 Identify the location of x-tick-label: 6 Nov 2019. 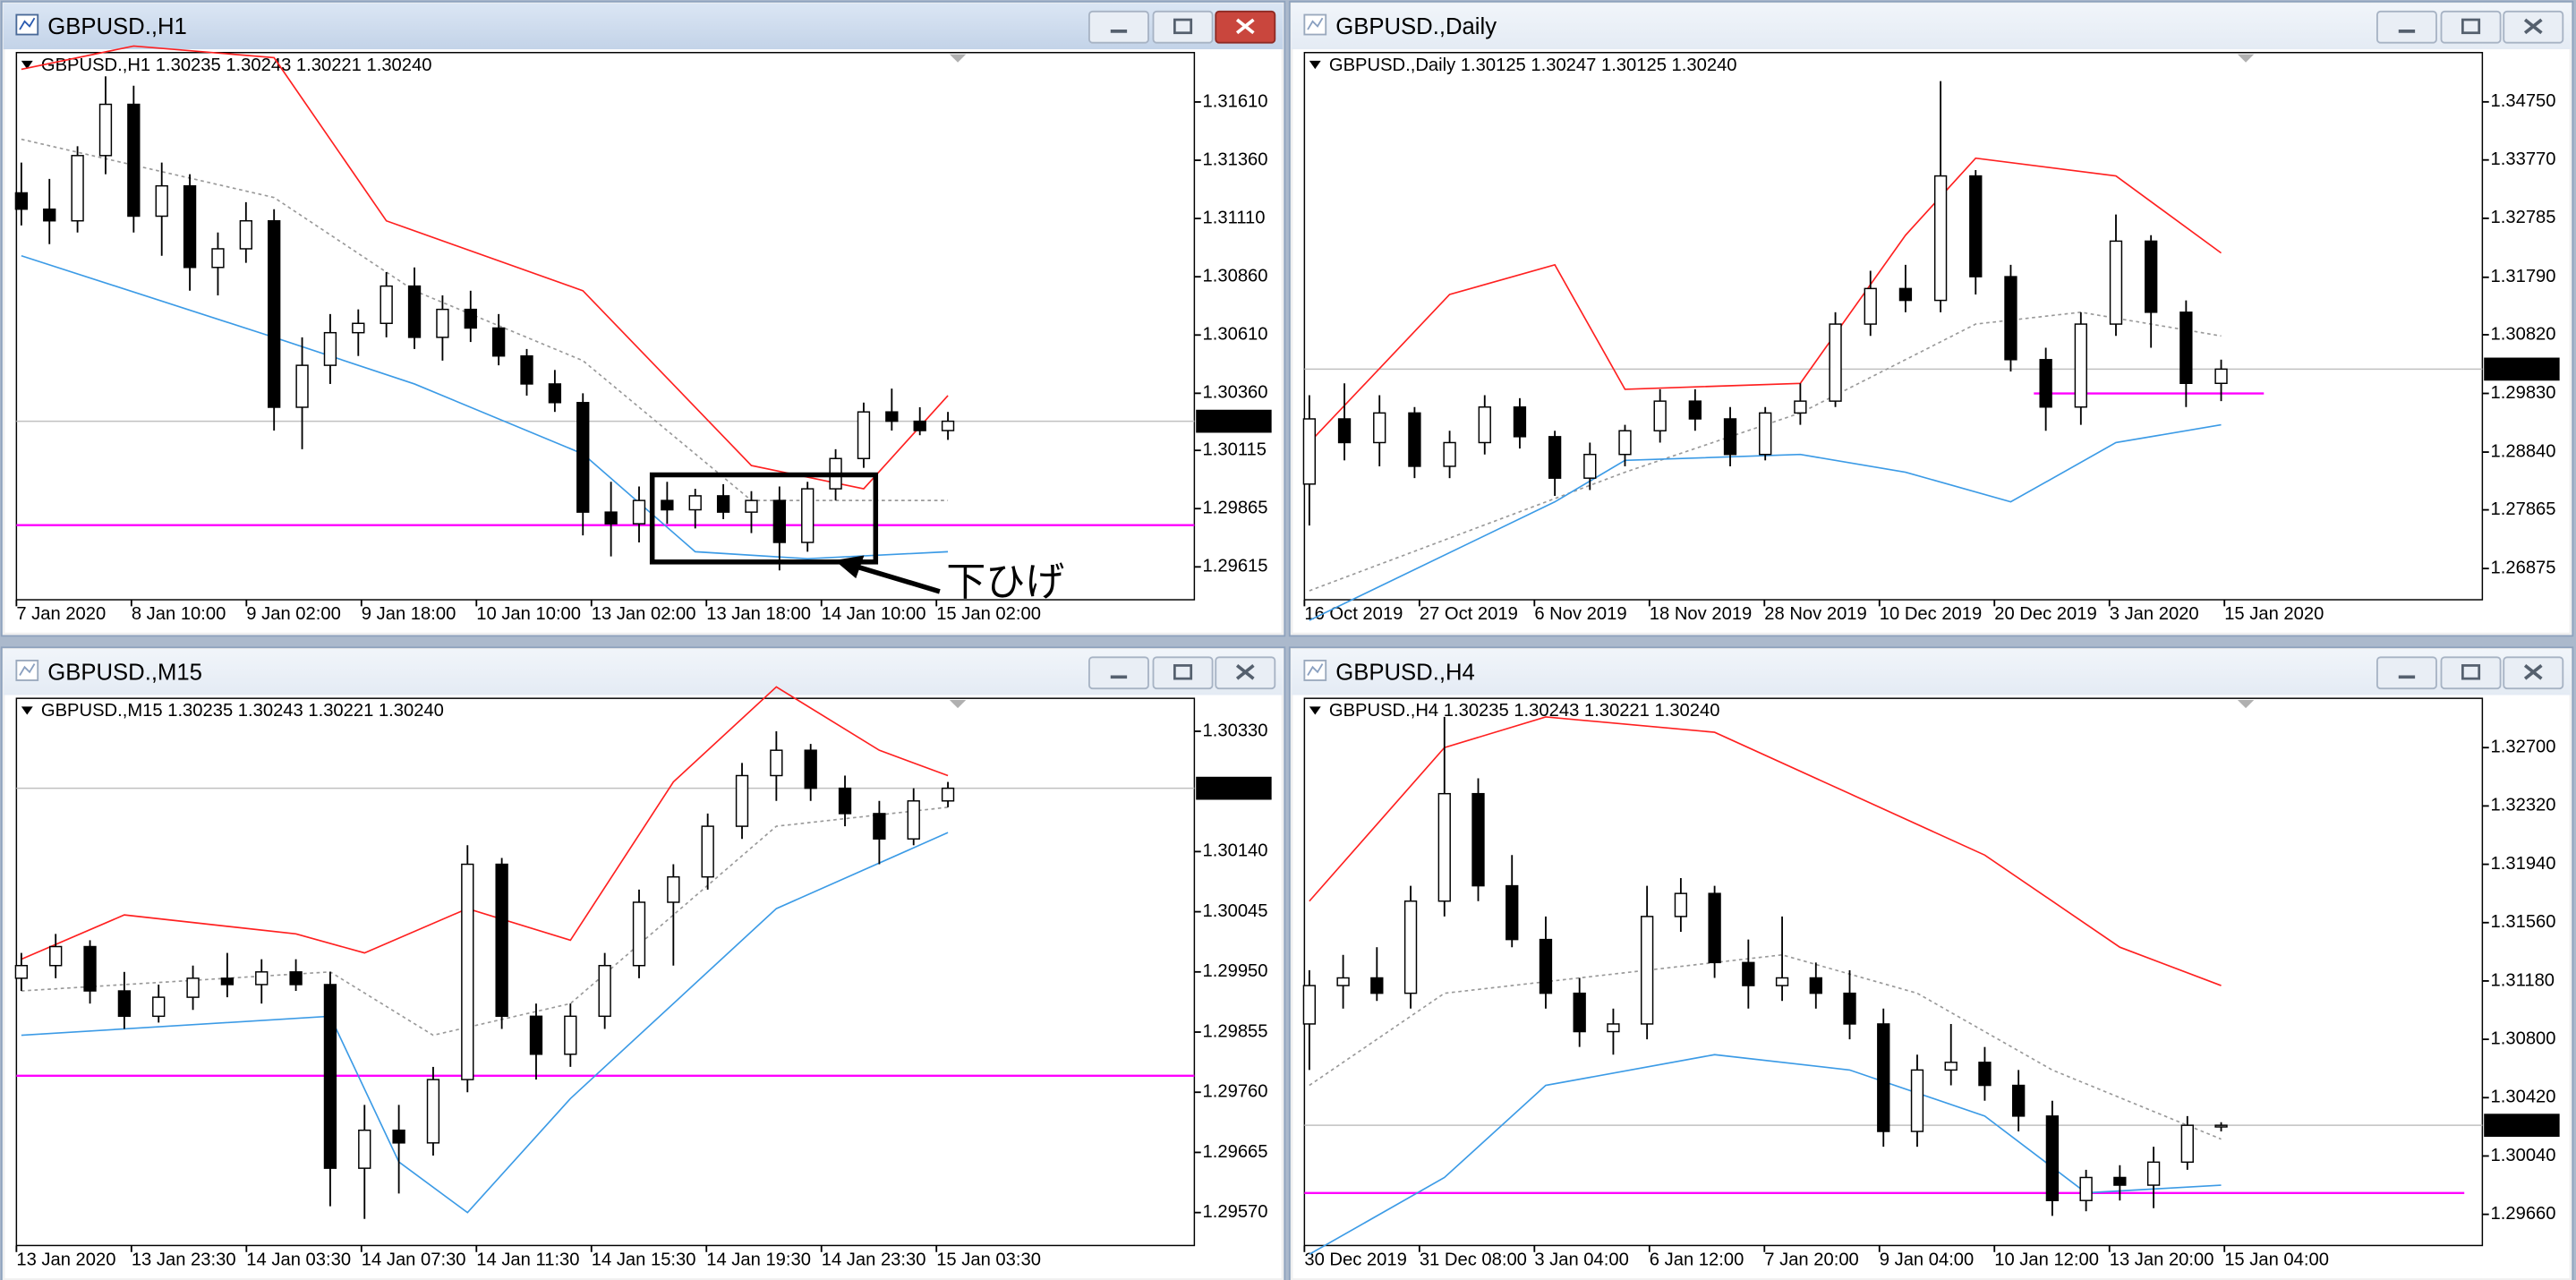
(1580, 614).